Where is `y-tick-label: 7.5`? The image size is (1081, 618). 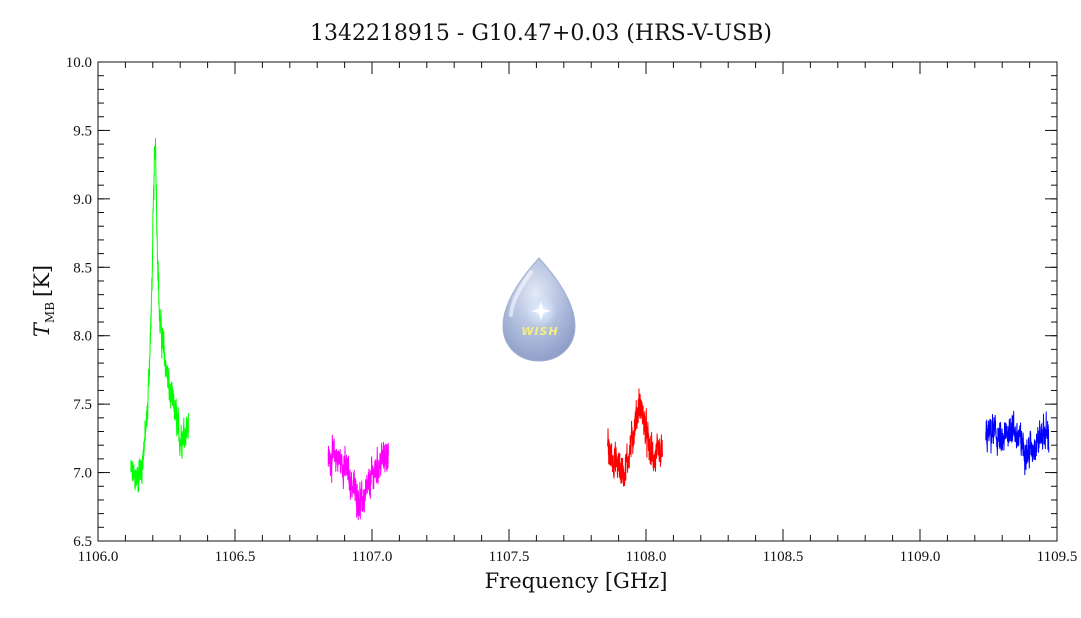 y-tick-label: 7.5 is located at coordinates (82, 405).